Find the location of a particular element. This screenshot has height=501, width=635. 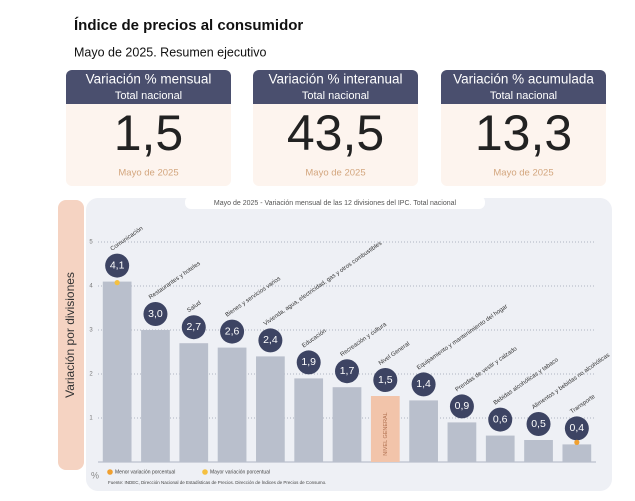

y-tick-label: 2 is located at coordinates (91, 375).